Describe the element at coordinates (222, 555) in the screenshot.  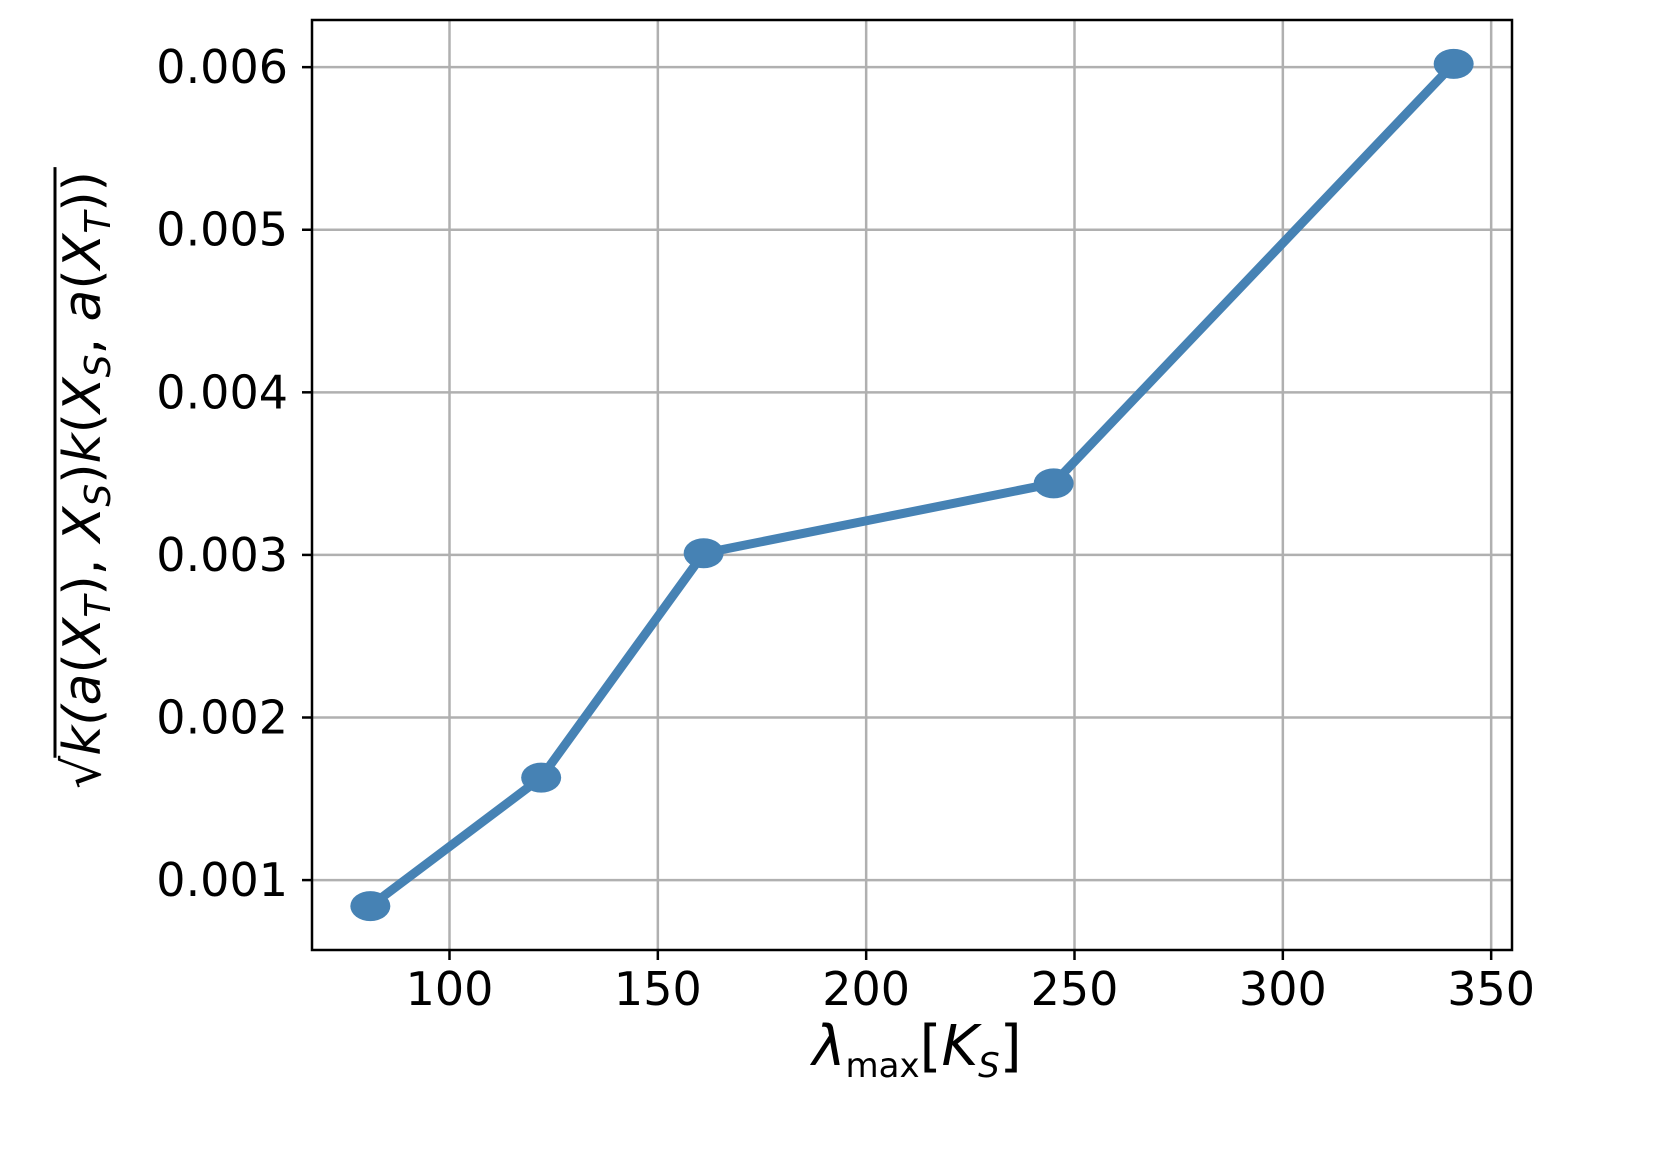
I see `y-tick-label: 0.003` at that location.